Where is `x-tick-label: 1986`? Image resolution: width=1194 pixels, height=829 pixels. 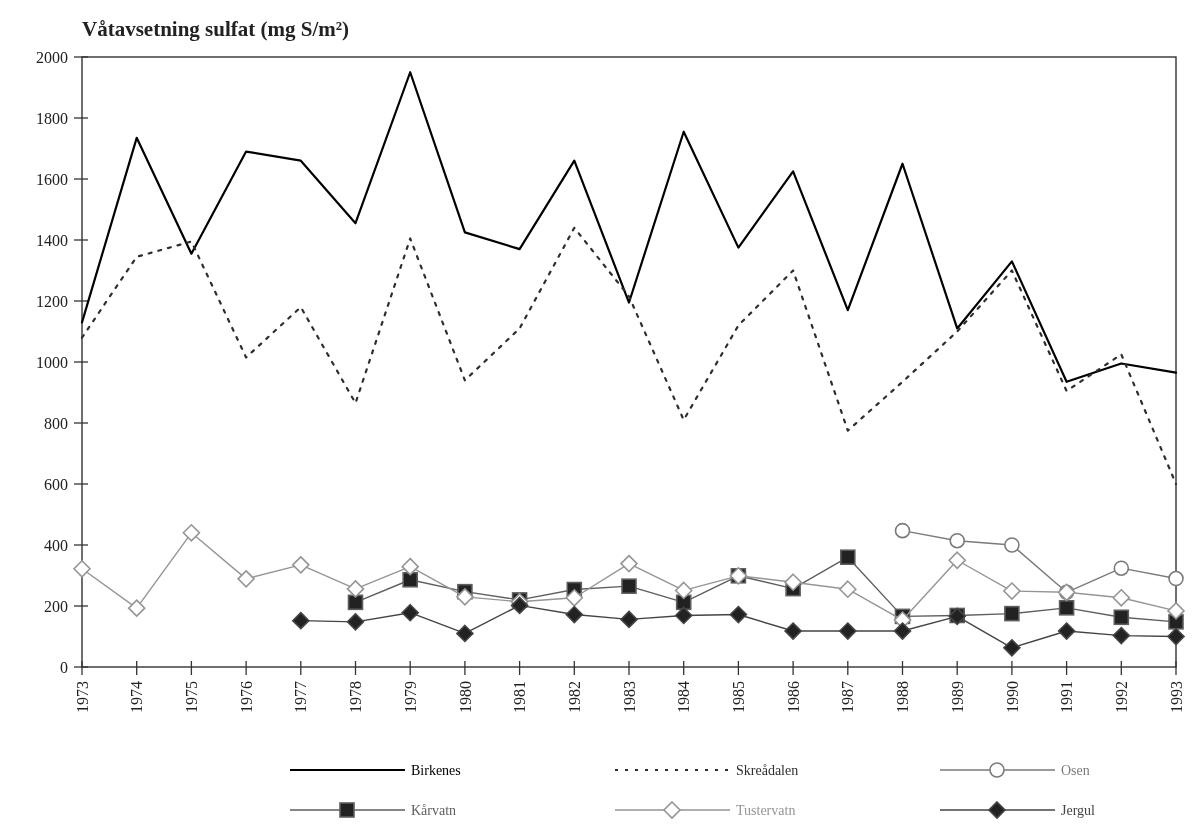
x-tick-label: 1986 is located at coordinates (793, 697).